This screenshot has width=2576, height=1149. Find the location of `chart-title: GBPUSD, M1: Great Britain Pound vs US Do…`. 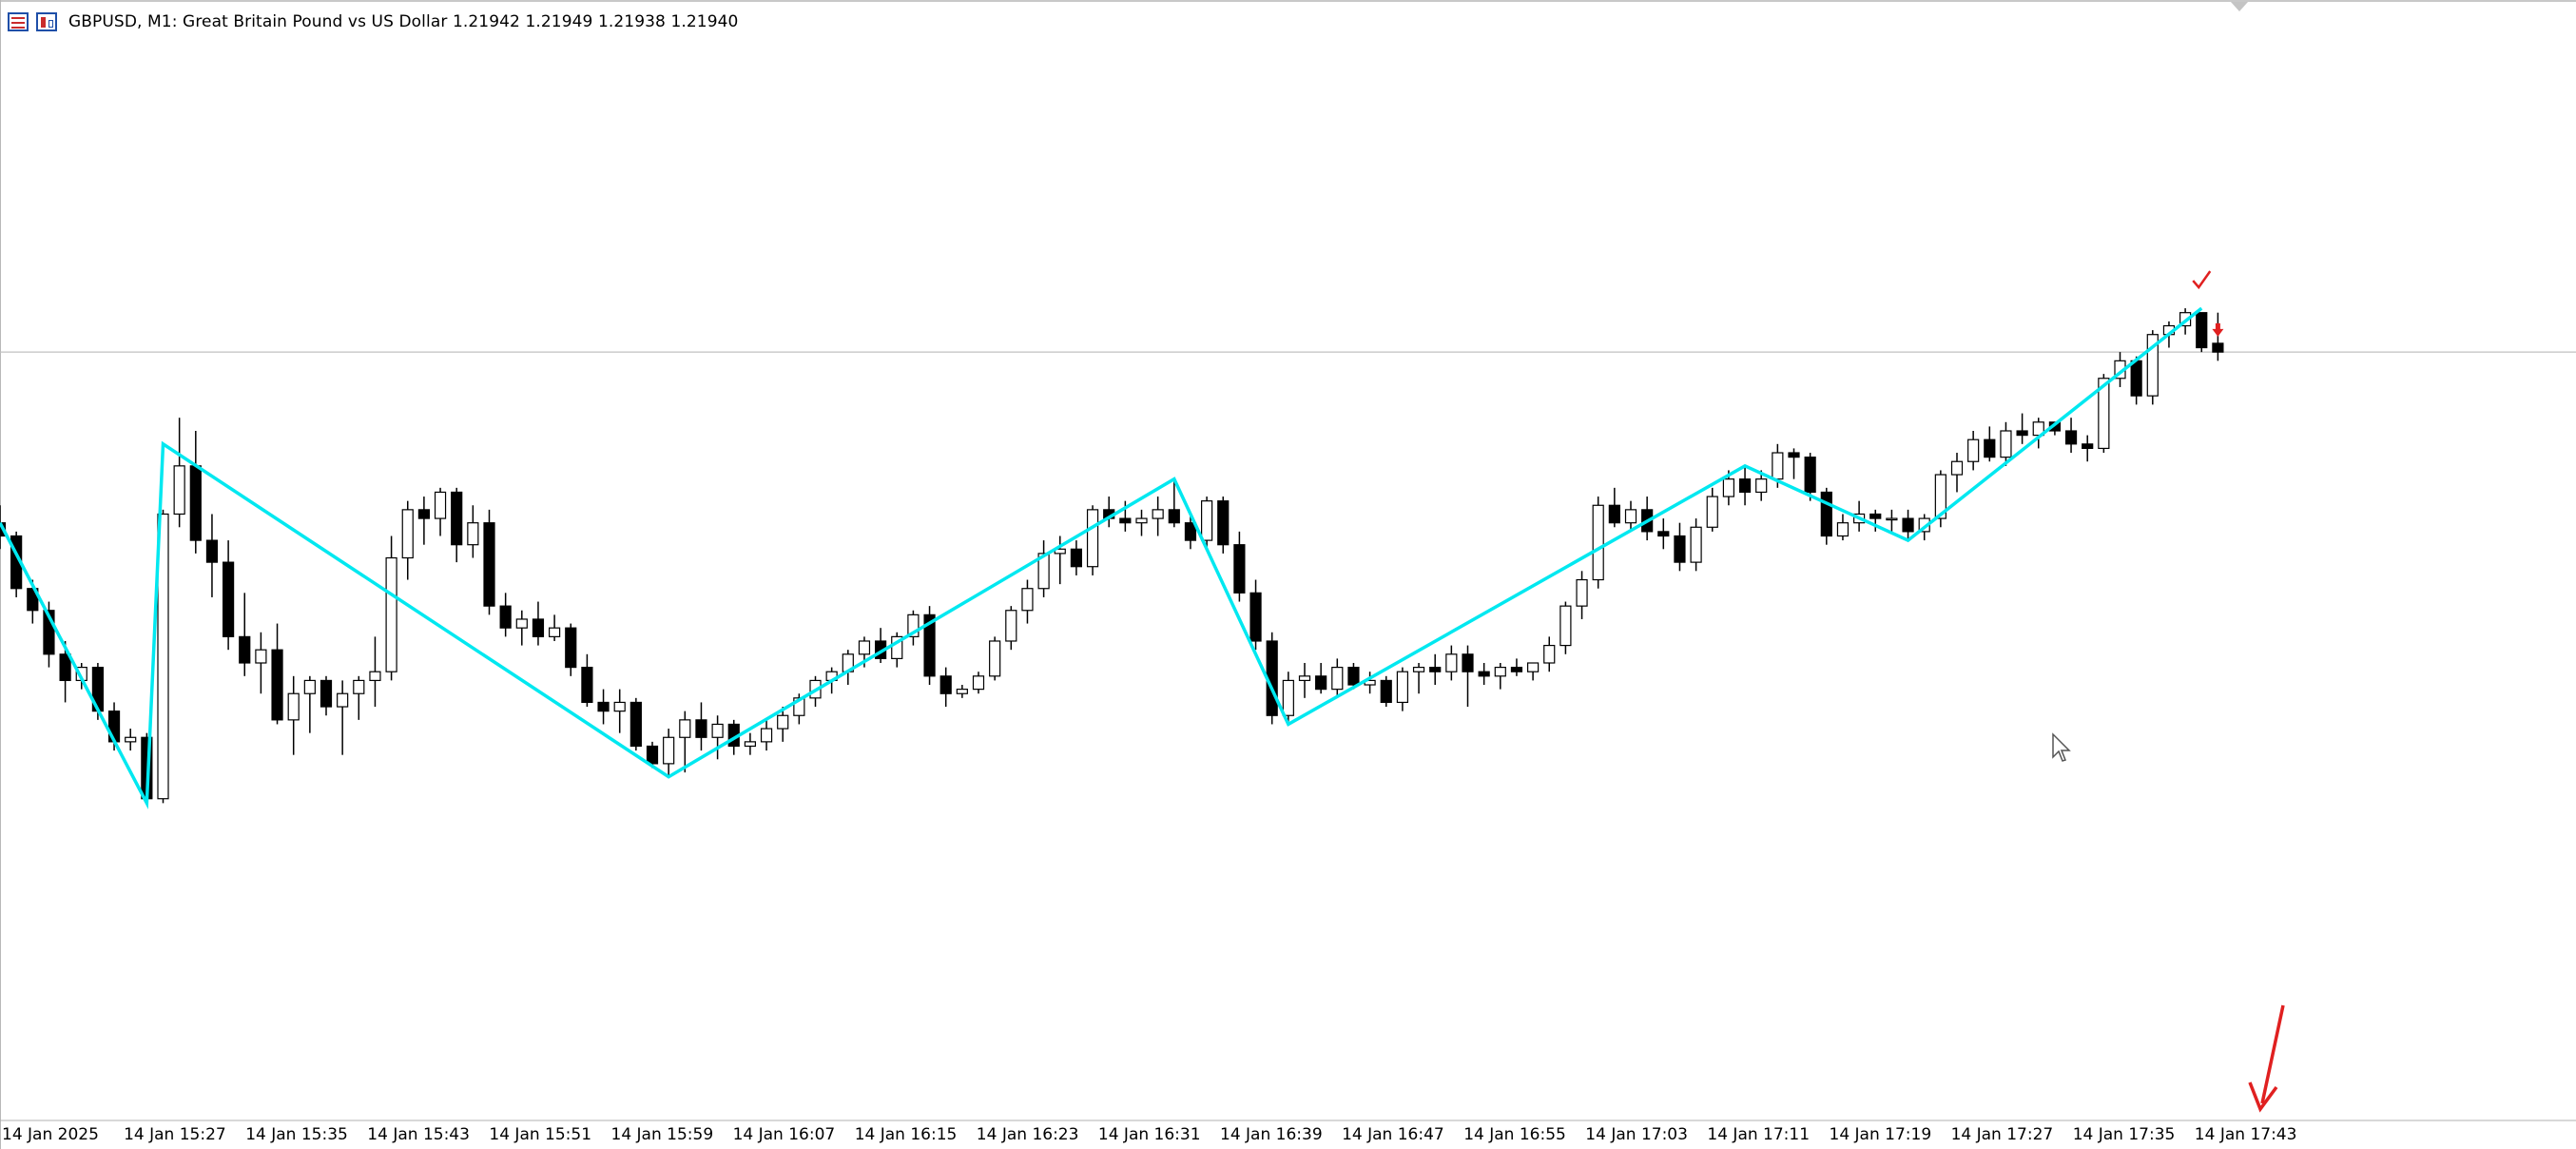

chart-title: GBPUSD, M1: Great Britain Pound vs US Do… is located at coordinates (403, 21).